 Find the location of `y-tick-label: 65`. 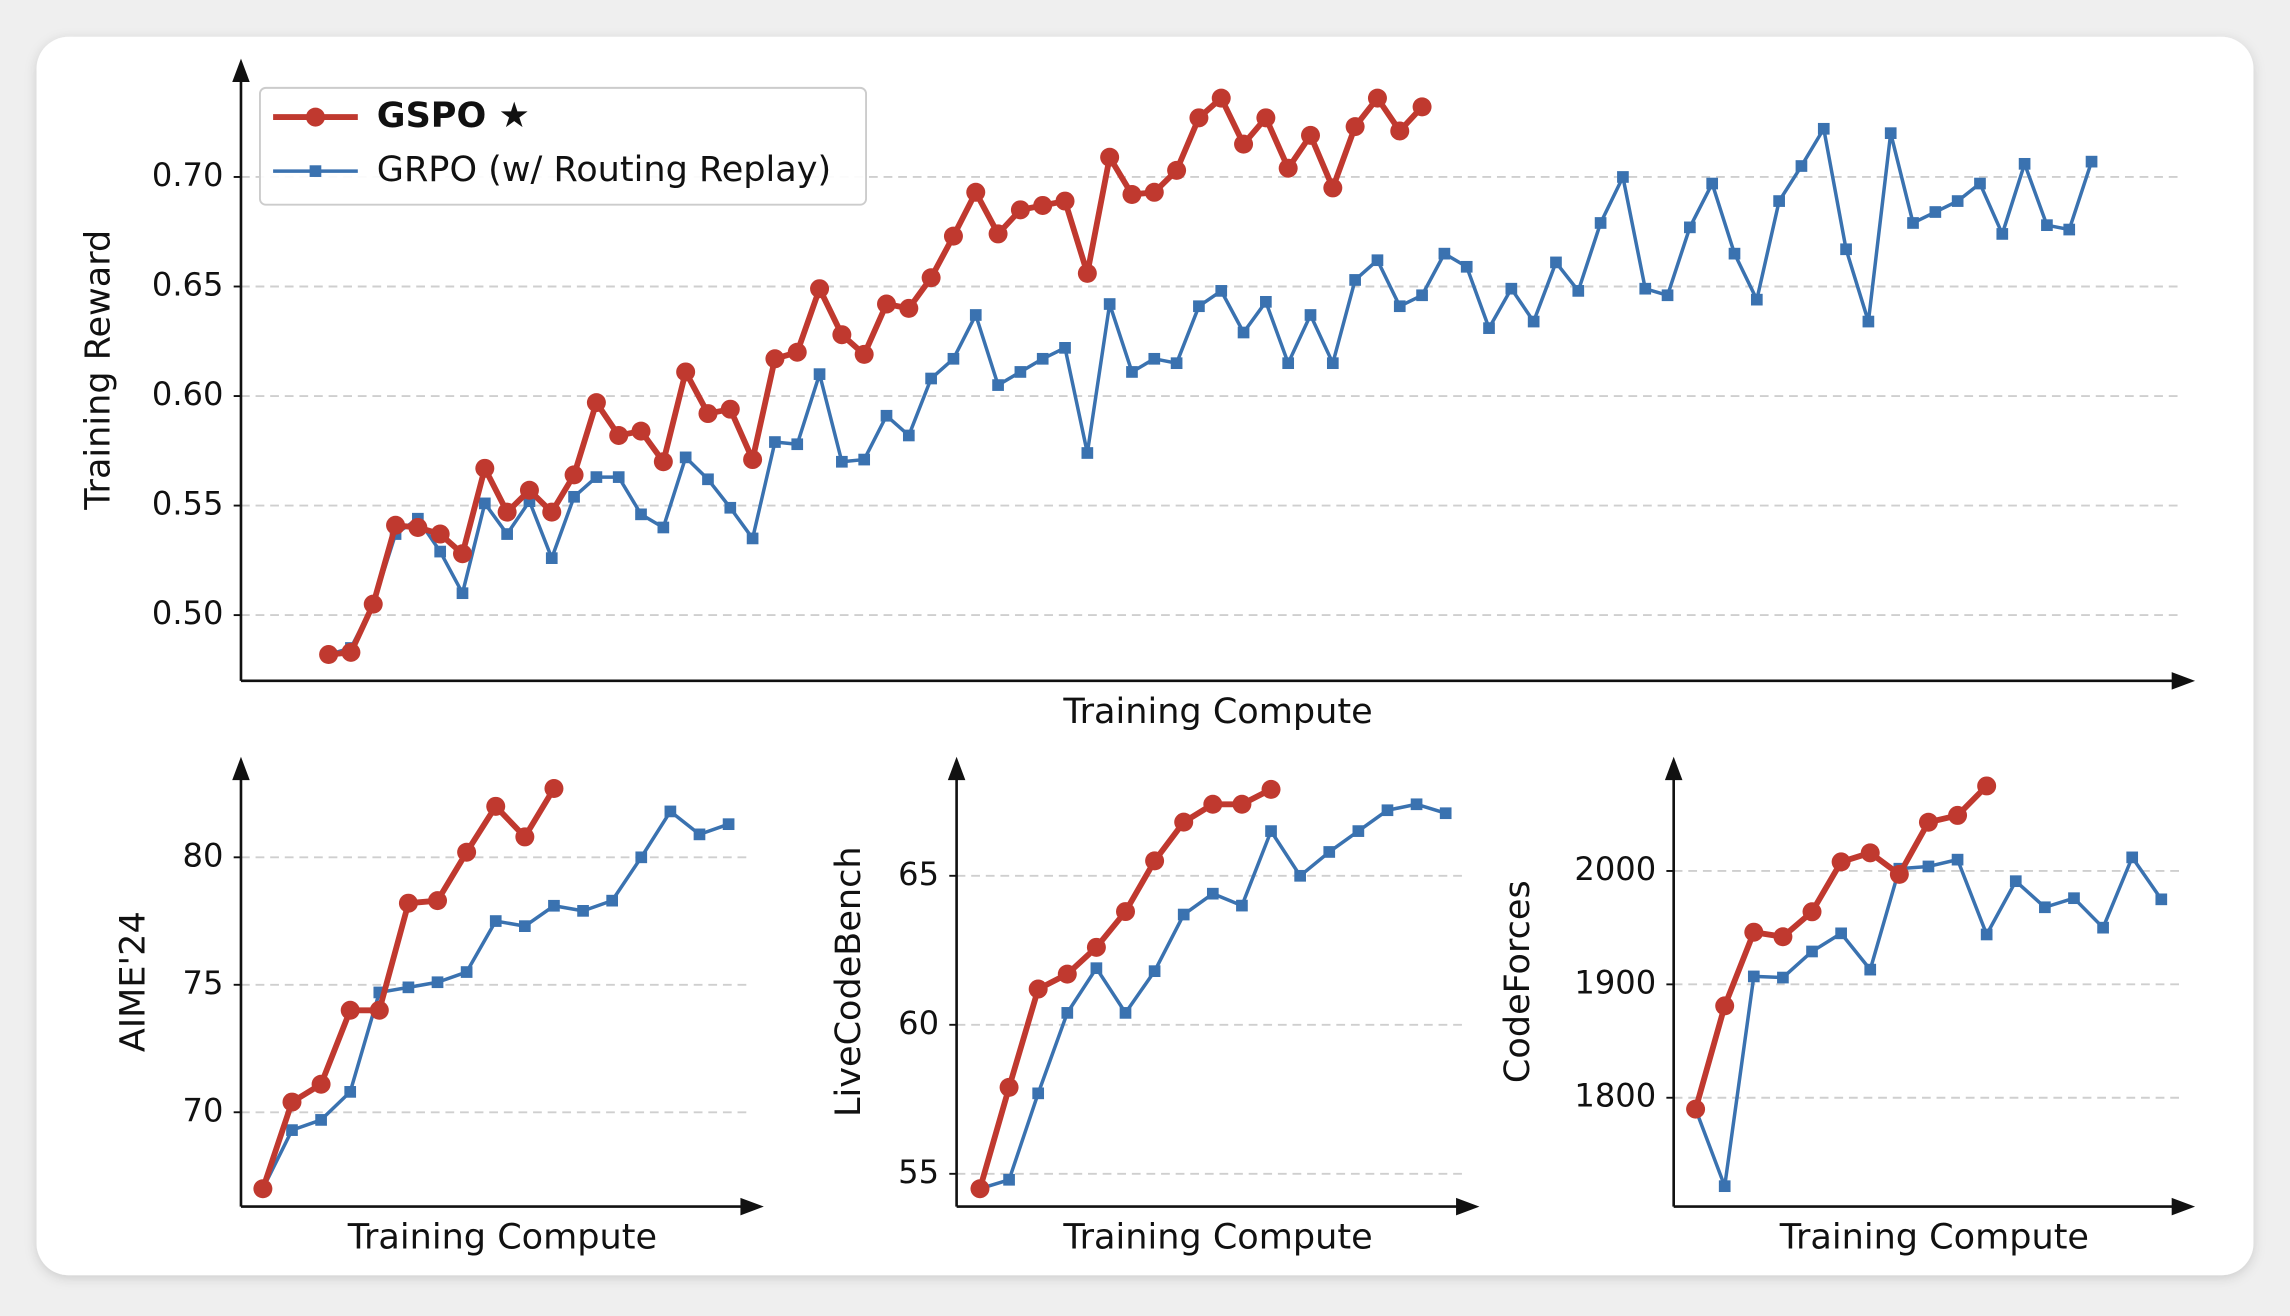

y-tick-label: 65 is located at coordinates (918, 874).